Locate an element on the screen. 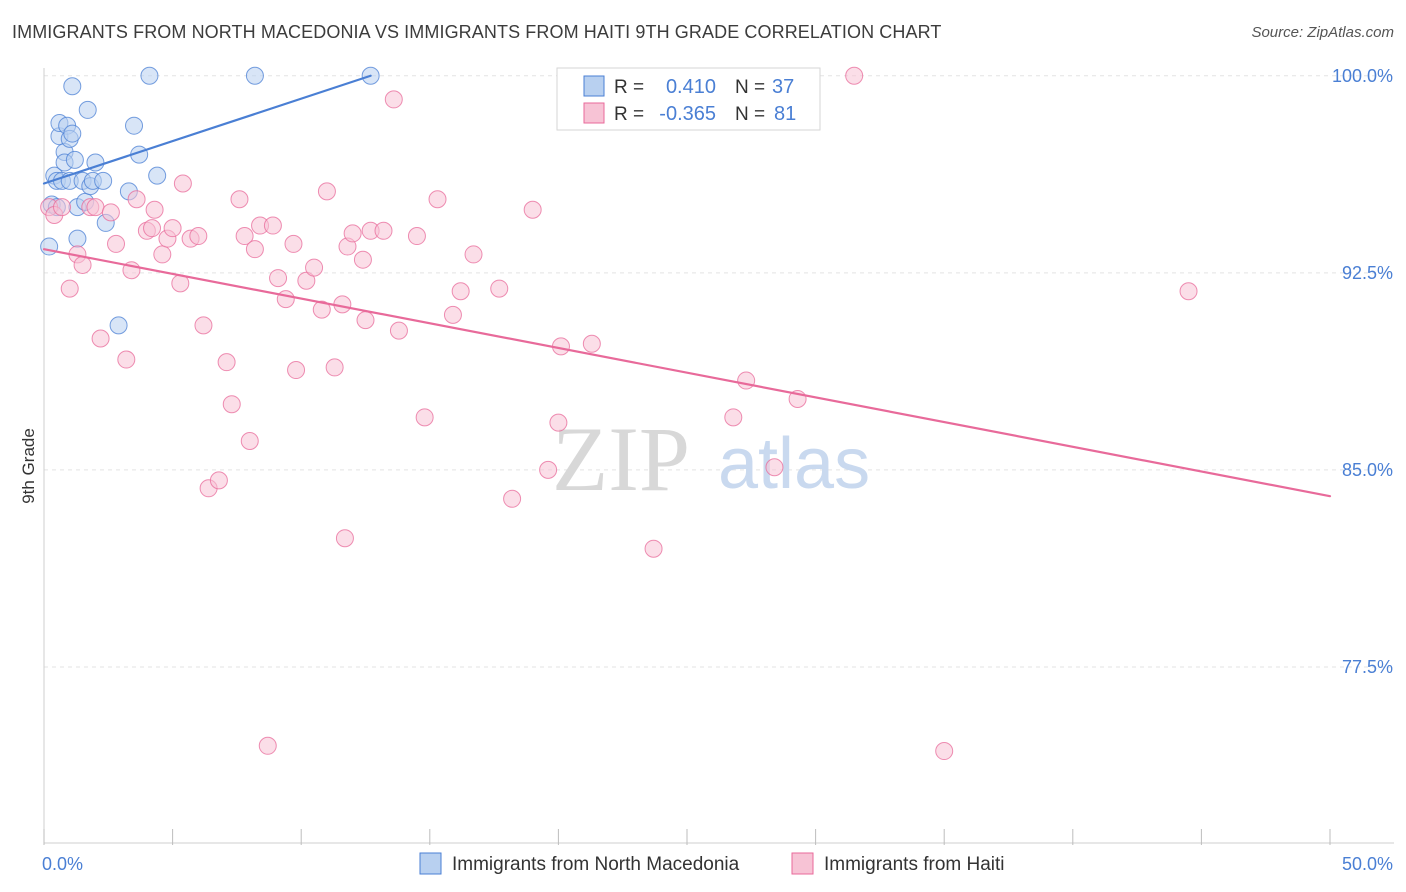  x-tick-label: 0.0% is located at coordinates (62, 864).